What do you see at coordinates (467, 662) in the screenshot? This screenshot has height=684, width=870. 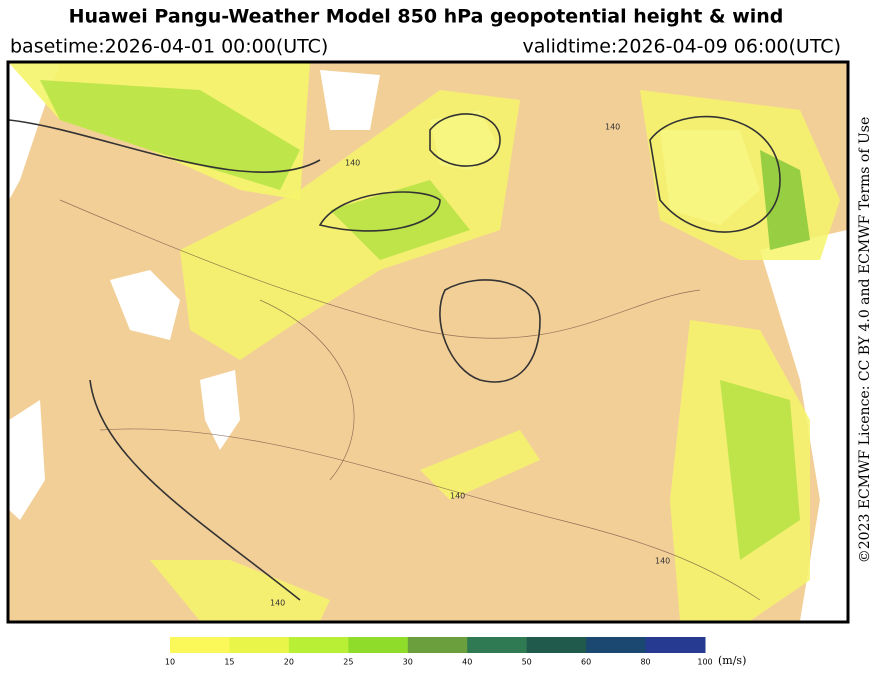 I see `colorbar-tick-label: 40` at bounding box center [467, 662].